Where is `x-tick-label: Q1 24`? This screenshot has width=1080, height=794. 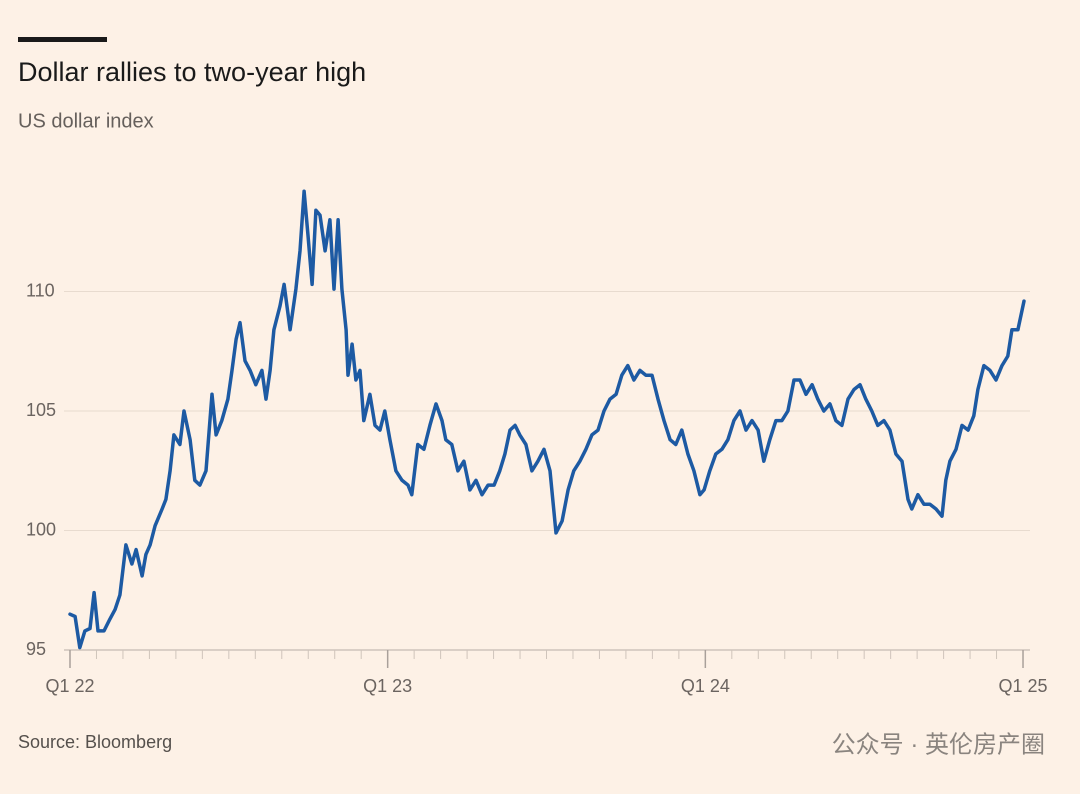
x-tick-label: Q1 24 is located at coordinates (705, 686).